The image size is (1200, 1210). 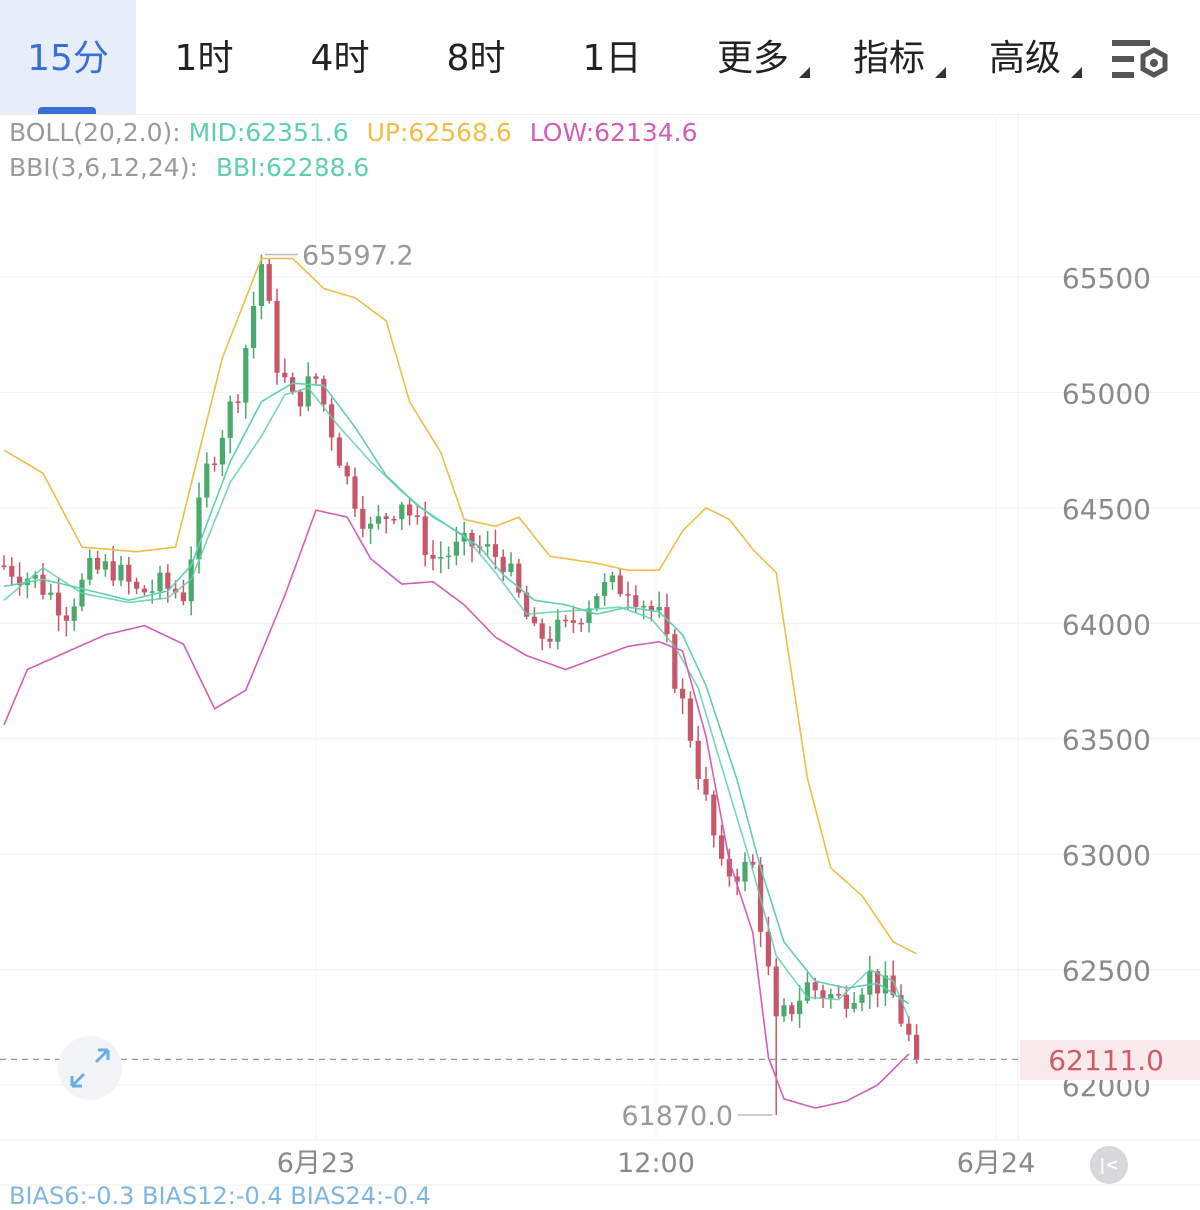 I want to click on tab-1d-label: 1日, so click(x=612, y=58).